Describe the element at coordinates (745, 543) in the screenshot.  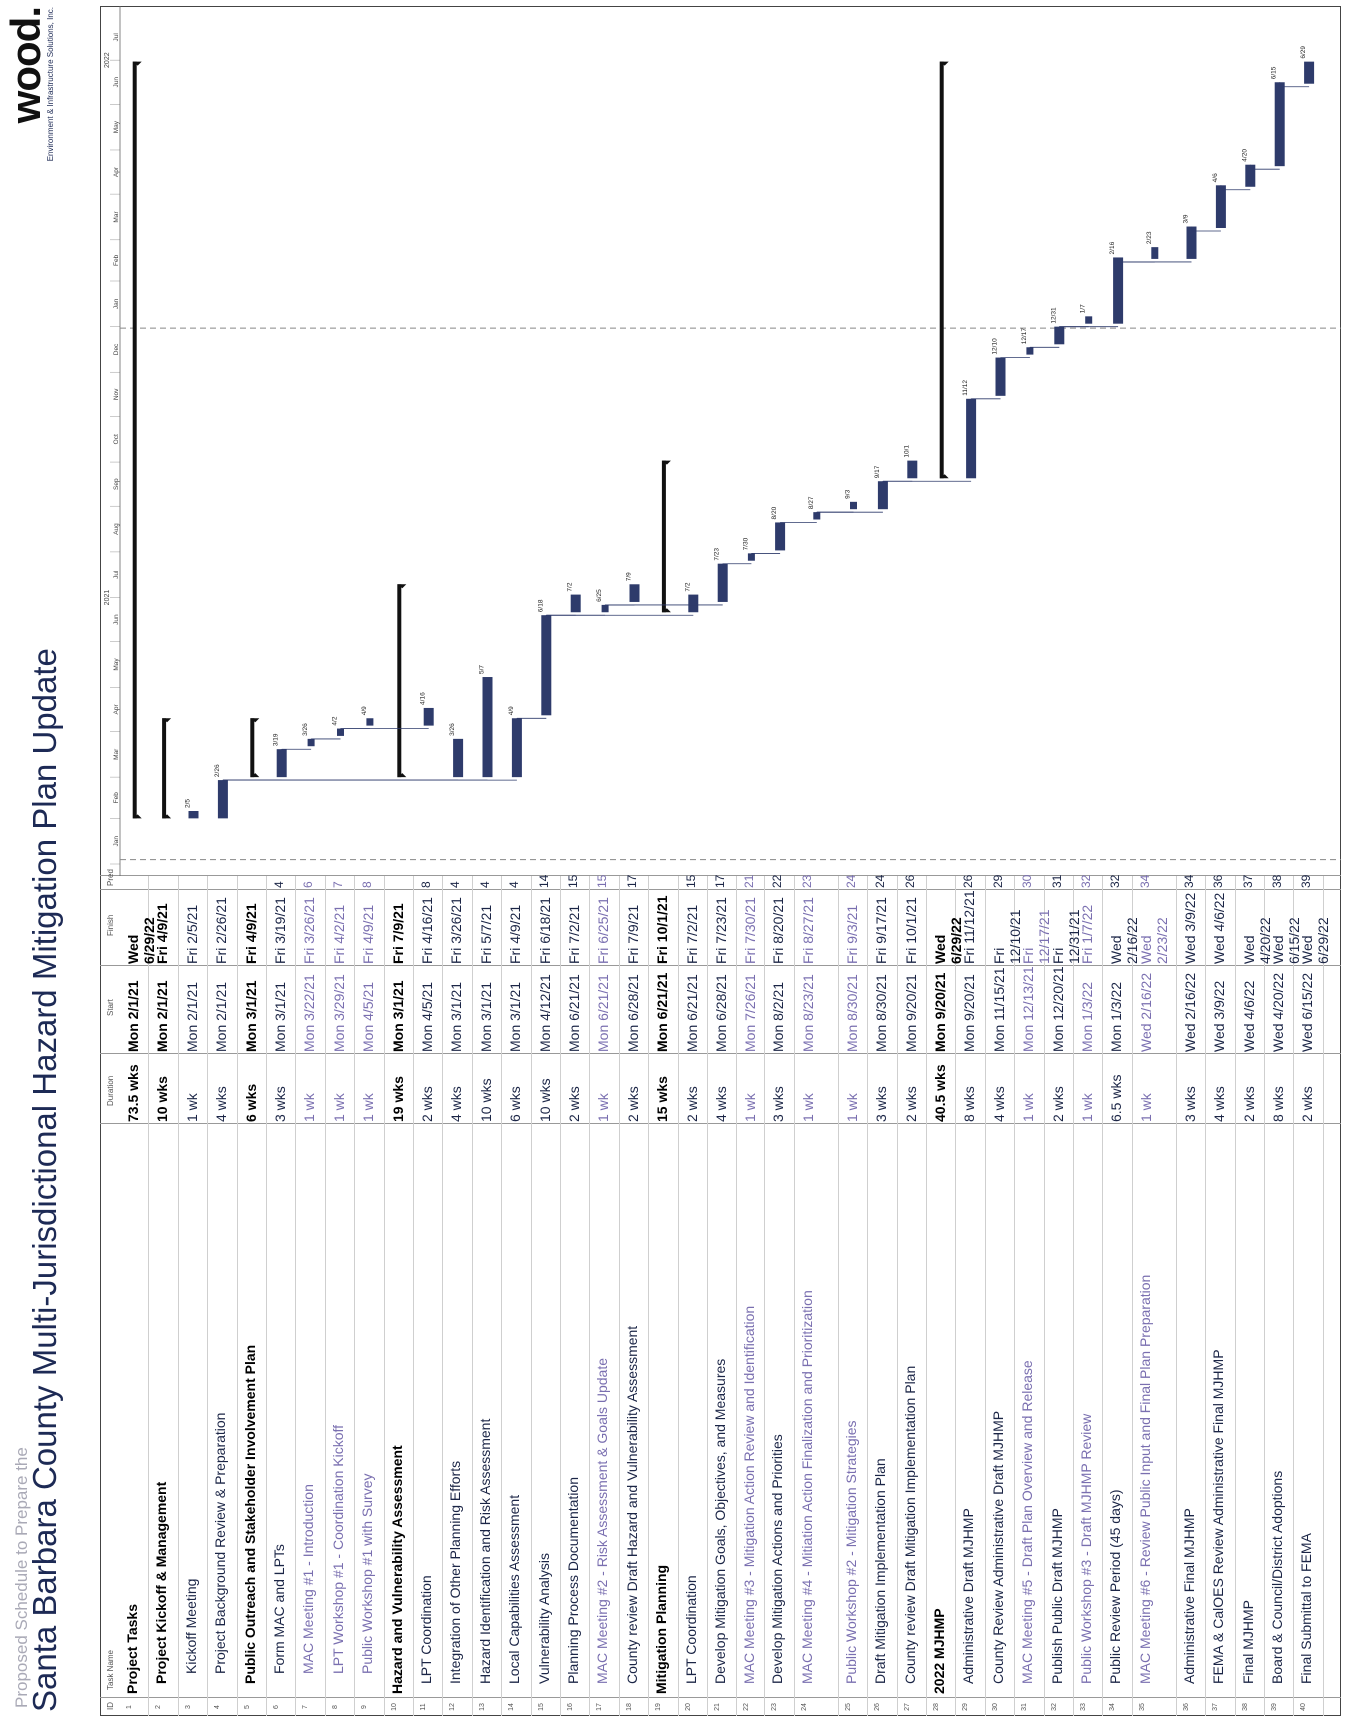
I see `bar-date-label: 7/30` at that location.